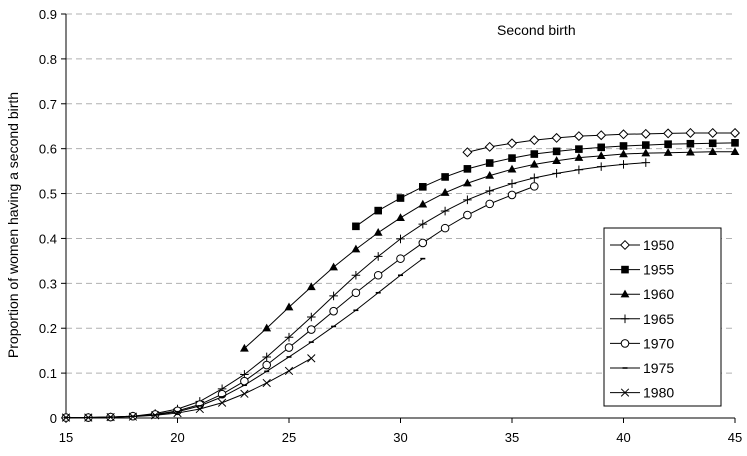 The width and height of the screenshot is (747, 456). Describe the element at coordinates (48, 328) in the screenshot. I see `y-tick-label: 0.2` at that location.